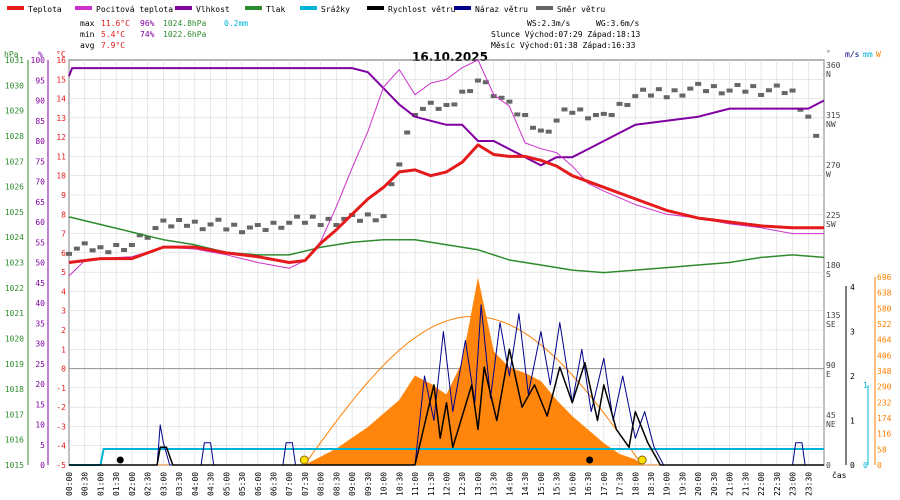 This screenshot has width=900, height=500. I want to click on tick-label-pressure: 1028, so click(14, 136).